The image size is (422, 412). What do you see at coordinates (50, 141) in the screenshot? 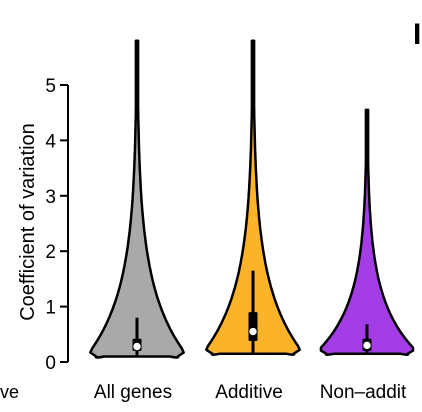
I see `y-tick-label: 4` at bounding box center [50, 141].